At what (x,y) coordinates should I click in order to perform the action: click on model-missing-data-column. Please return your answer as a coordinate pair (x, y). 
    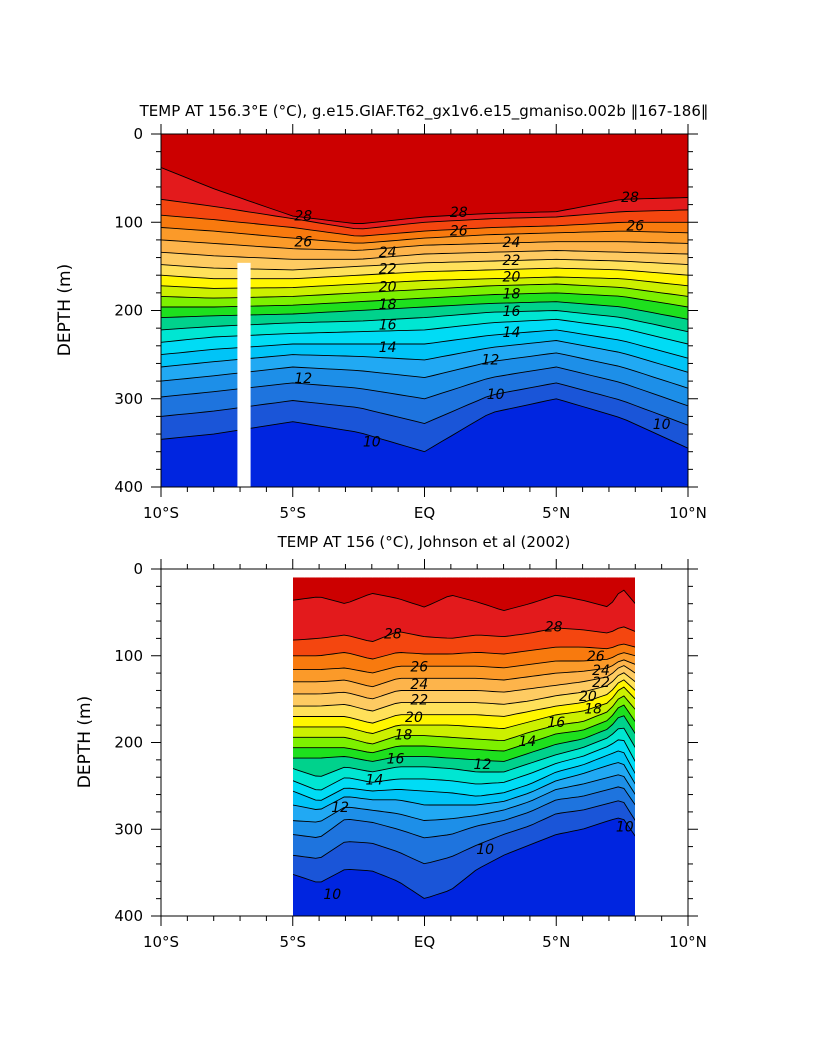
    Looking at the image, I should click on (244, 374).